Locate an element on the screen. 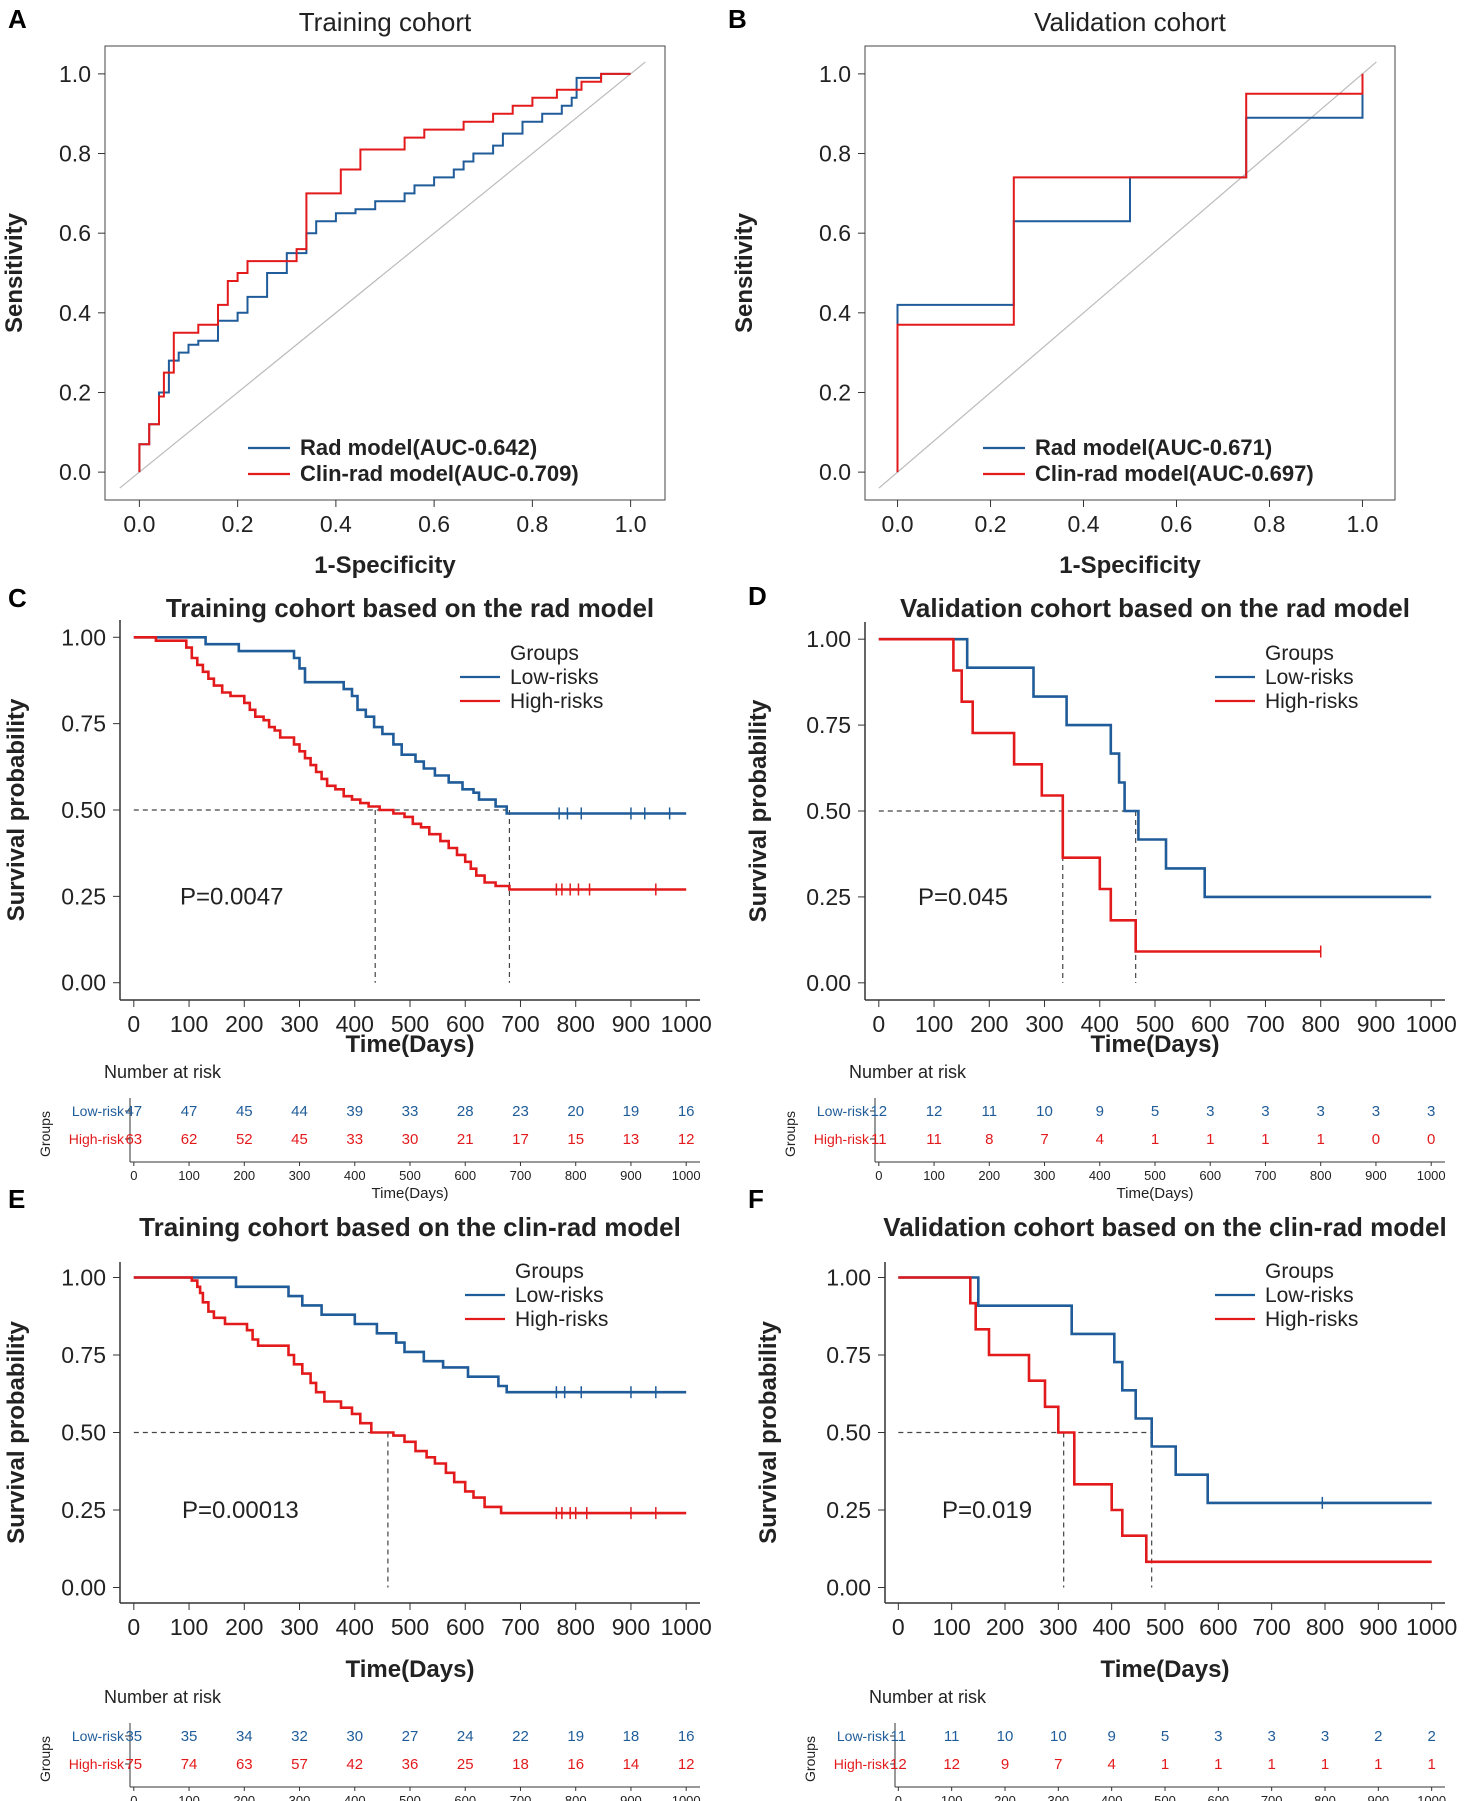 Image resolution: width=1476 pixels, height=1801 pixels. x-tick-label: 500 is located at coordinates (1155, 1024).